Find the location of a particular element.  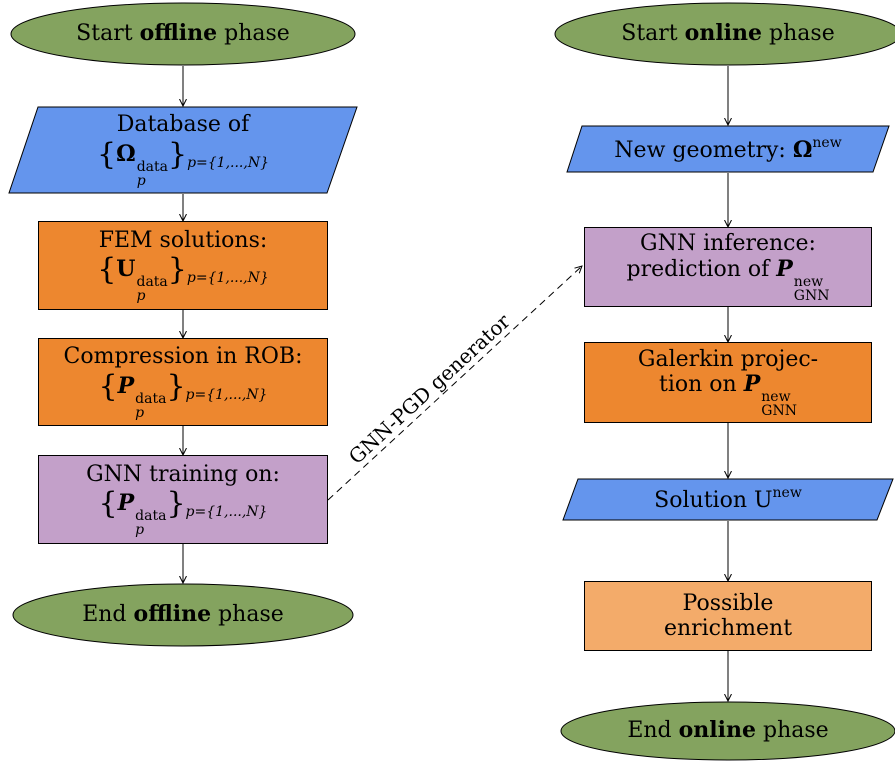

start-offline-terminal: Start offline phase is located at coordinates (183, 34).